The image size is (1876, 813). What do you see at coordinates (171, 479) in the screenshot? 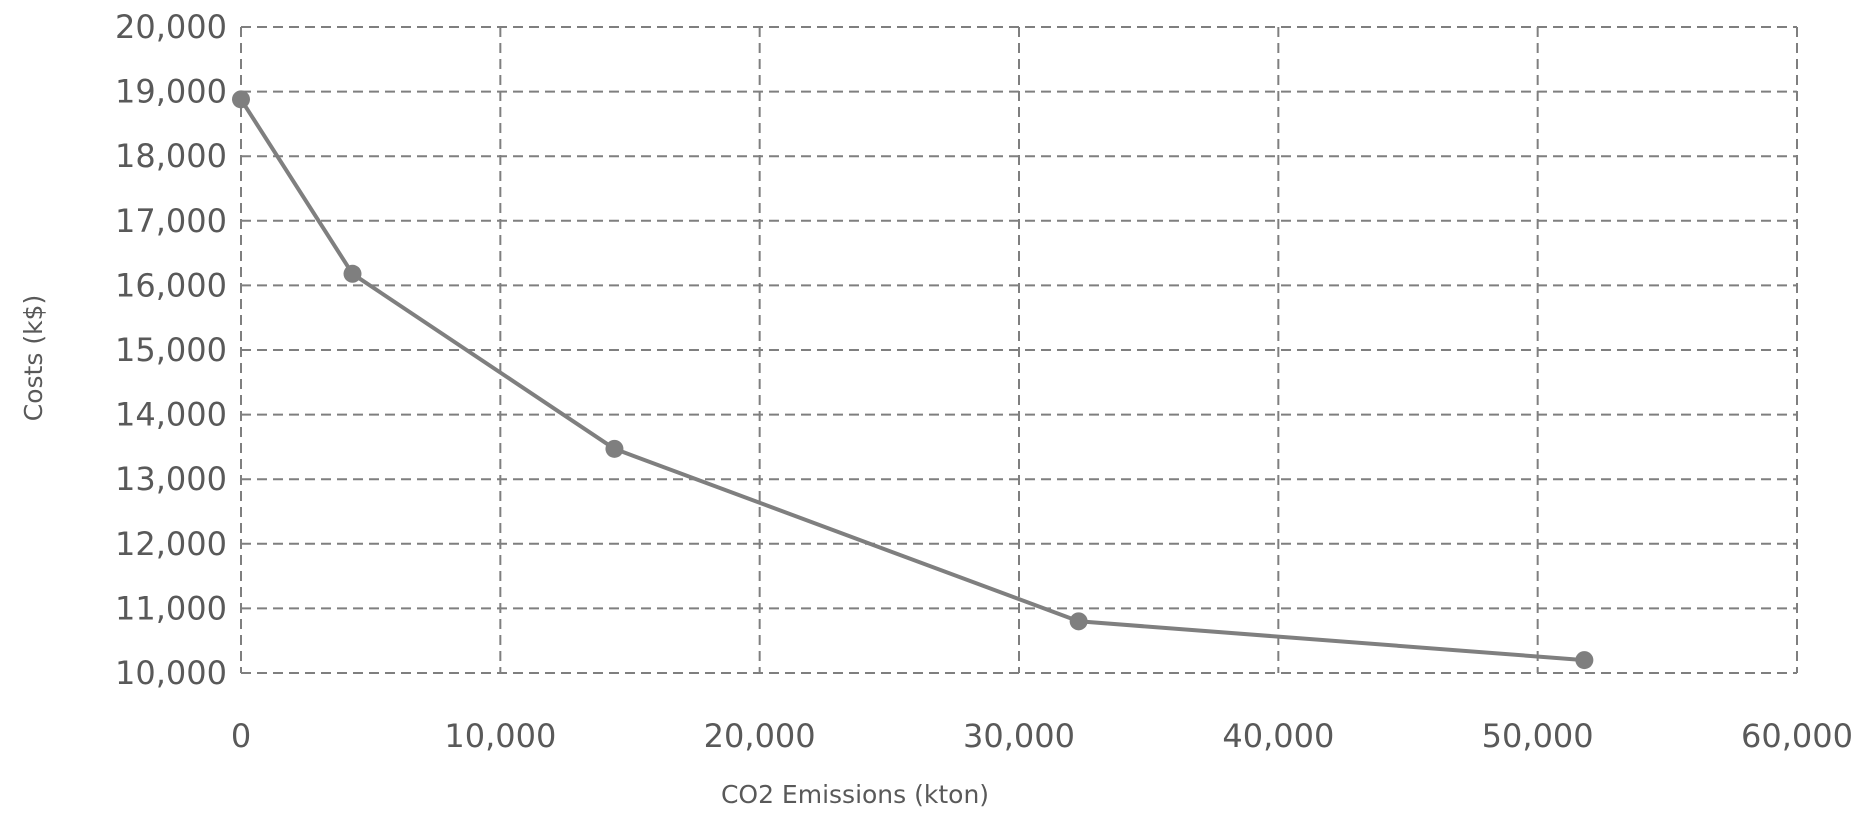
I see `y-tick-label: 13,000` at bounding box center [171, 479].